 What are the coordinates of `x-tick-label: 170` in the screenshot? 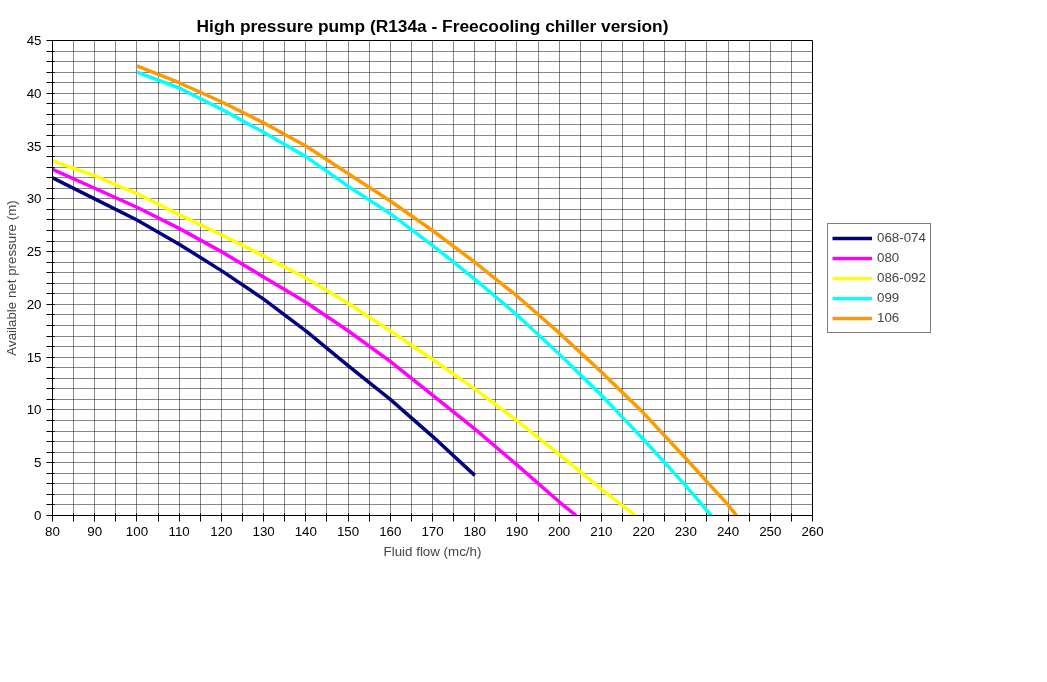 It's located at (432, 531).